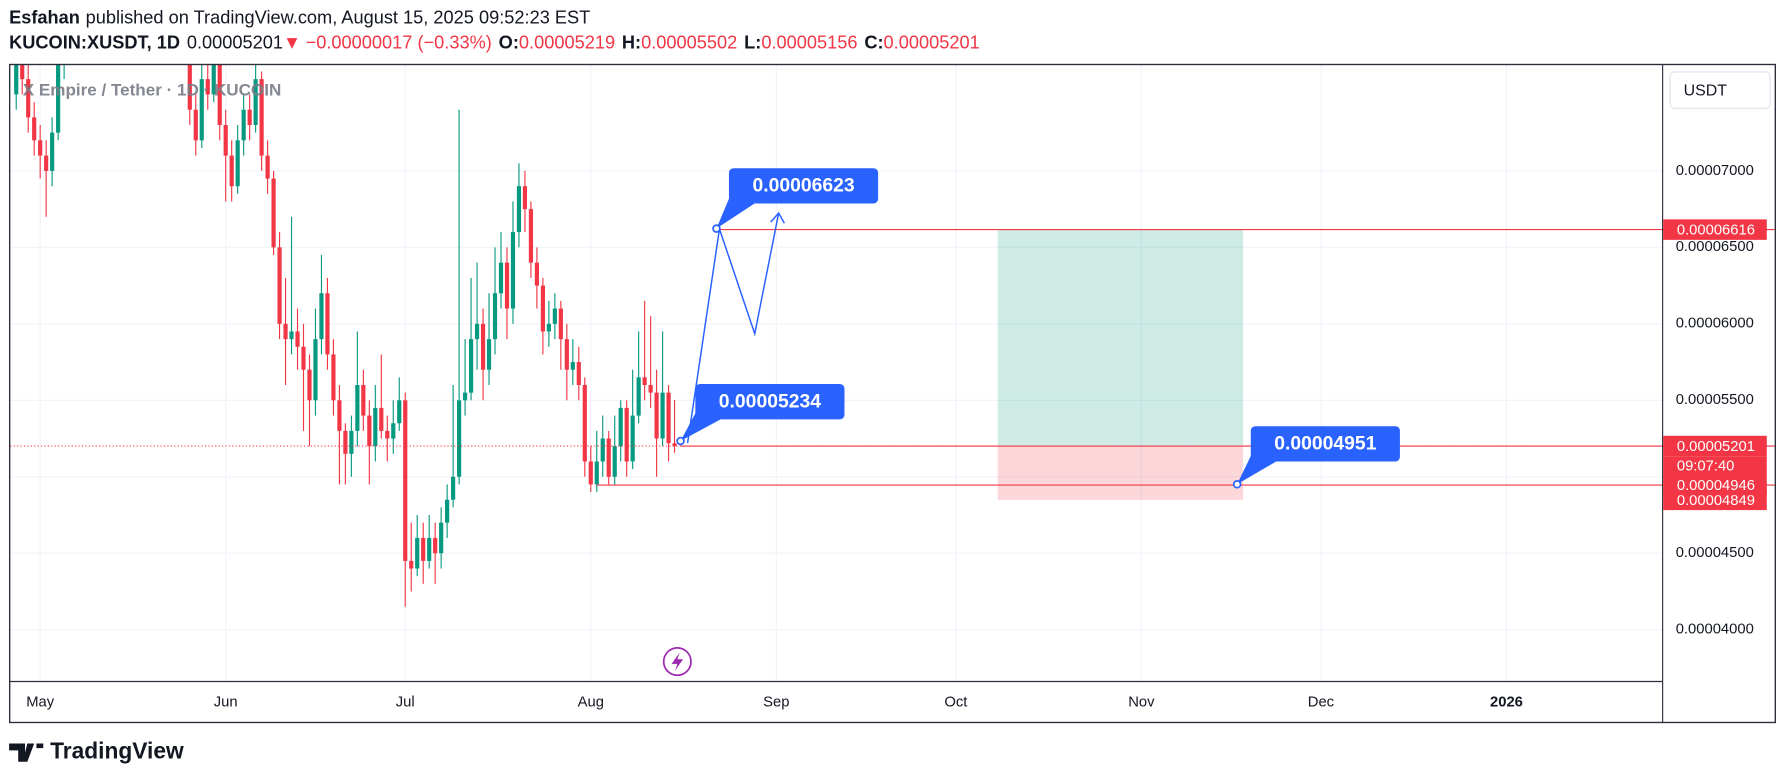 This screenshot has height=779, width=1785. Describe the element at coordinates (631, 42) in the screenshot. I see `high-label: H:` at that location.